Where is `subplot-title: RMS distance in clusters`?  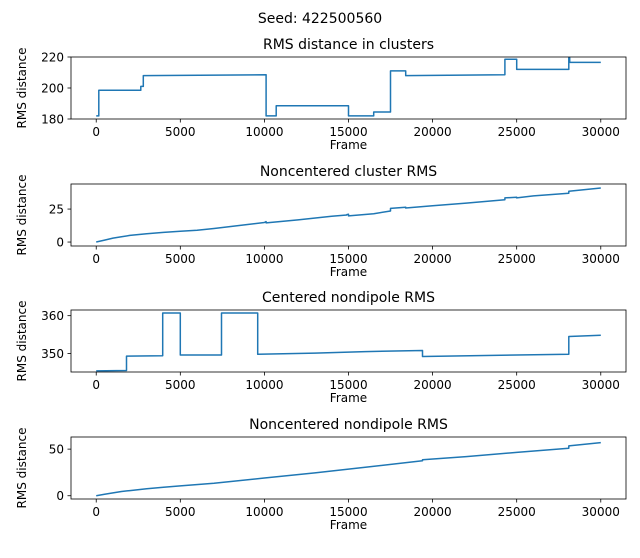
subplot-title: RMS distance in clusters is located at coordinates (348, 45).